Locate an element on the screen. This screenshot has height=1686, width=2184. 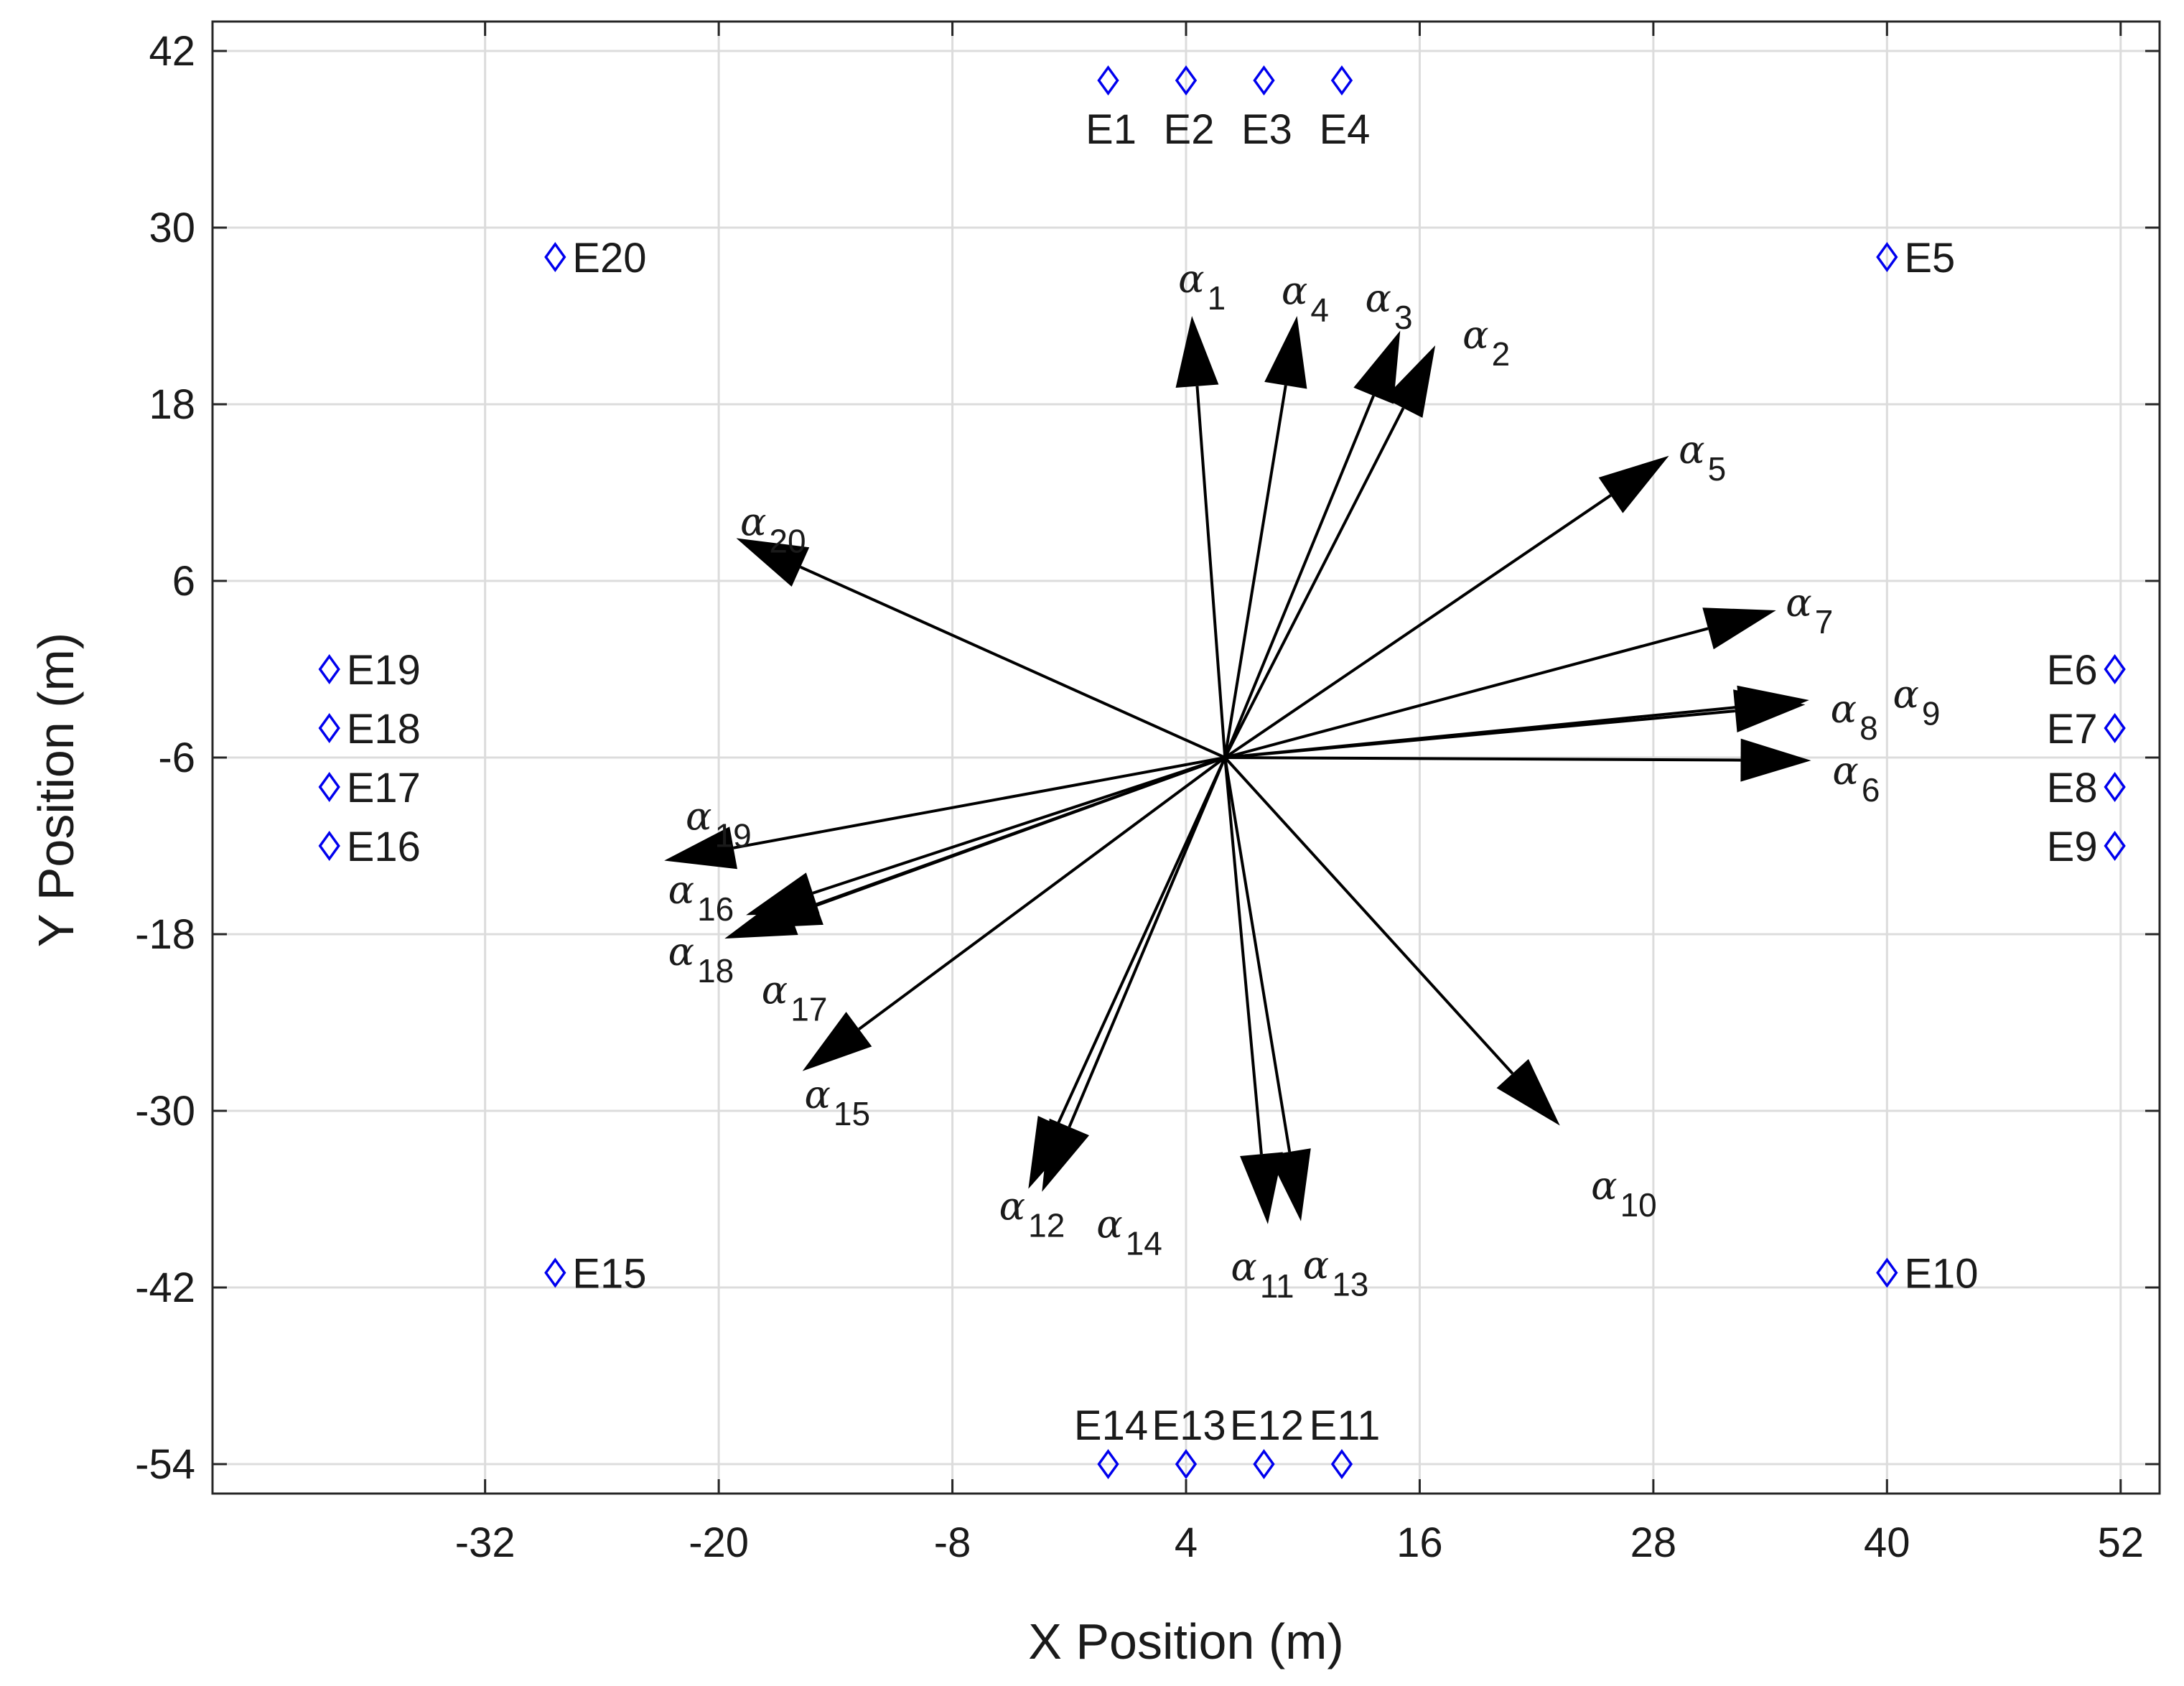
x-tick-label: 28 is located at coordinates (1653, 1542).